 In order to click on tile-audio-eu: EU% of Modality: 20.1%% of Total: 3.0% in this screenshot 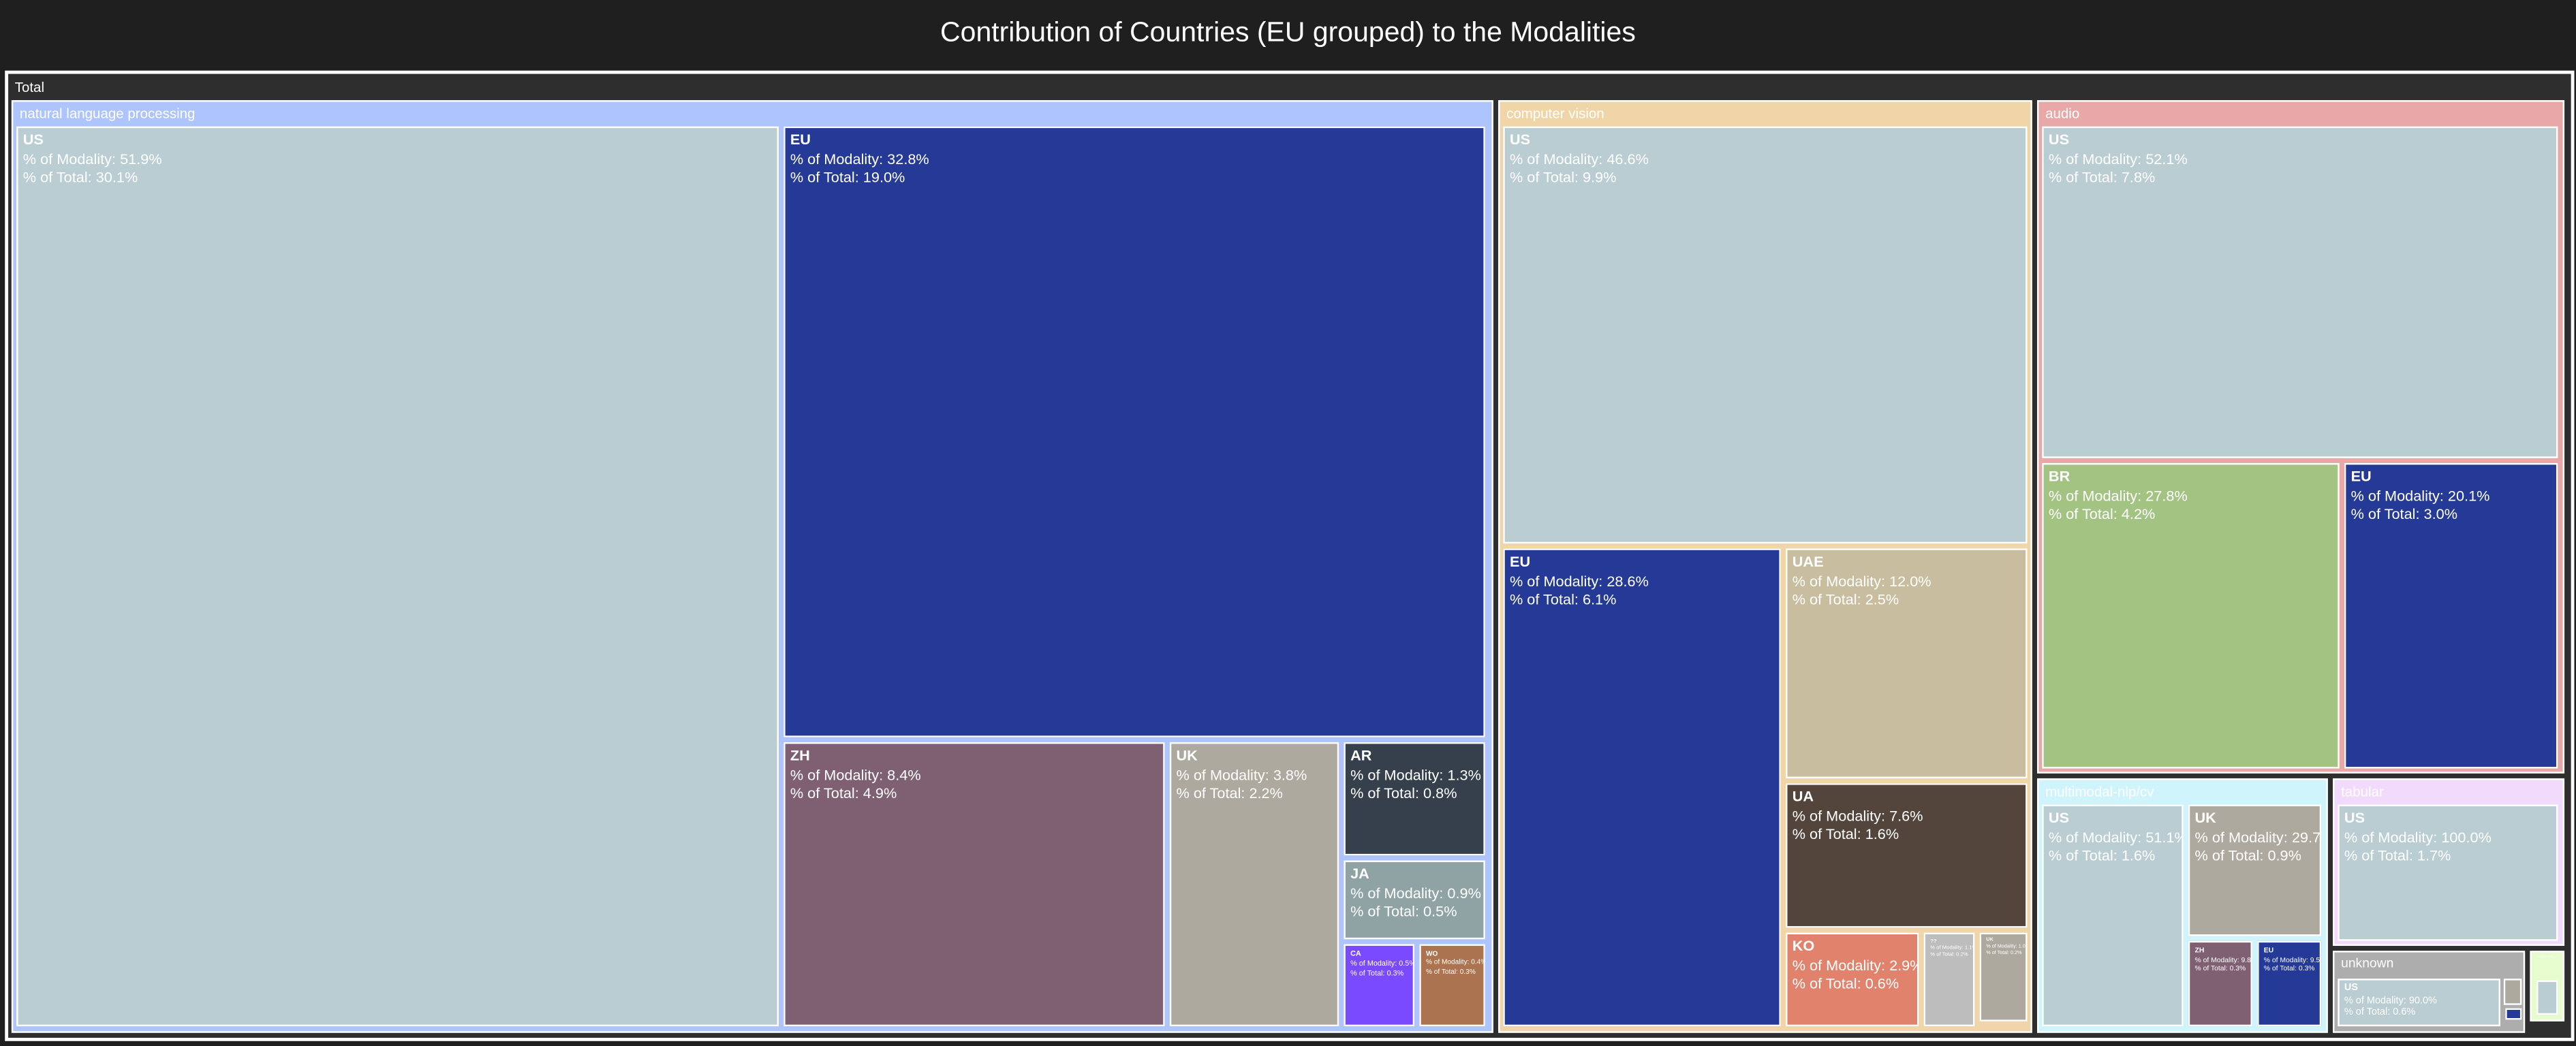, I will do `click(2451, 616)`.